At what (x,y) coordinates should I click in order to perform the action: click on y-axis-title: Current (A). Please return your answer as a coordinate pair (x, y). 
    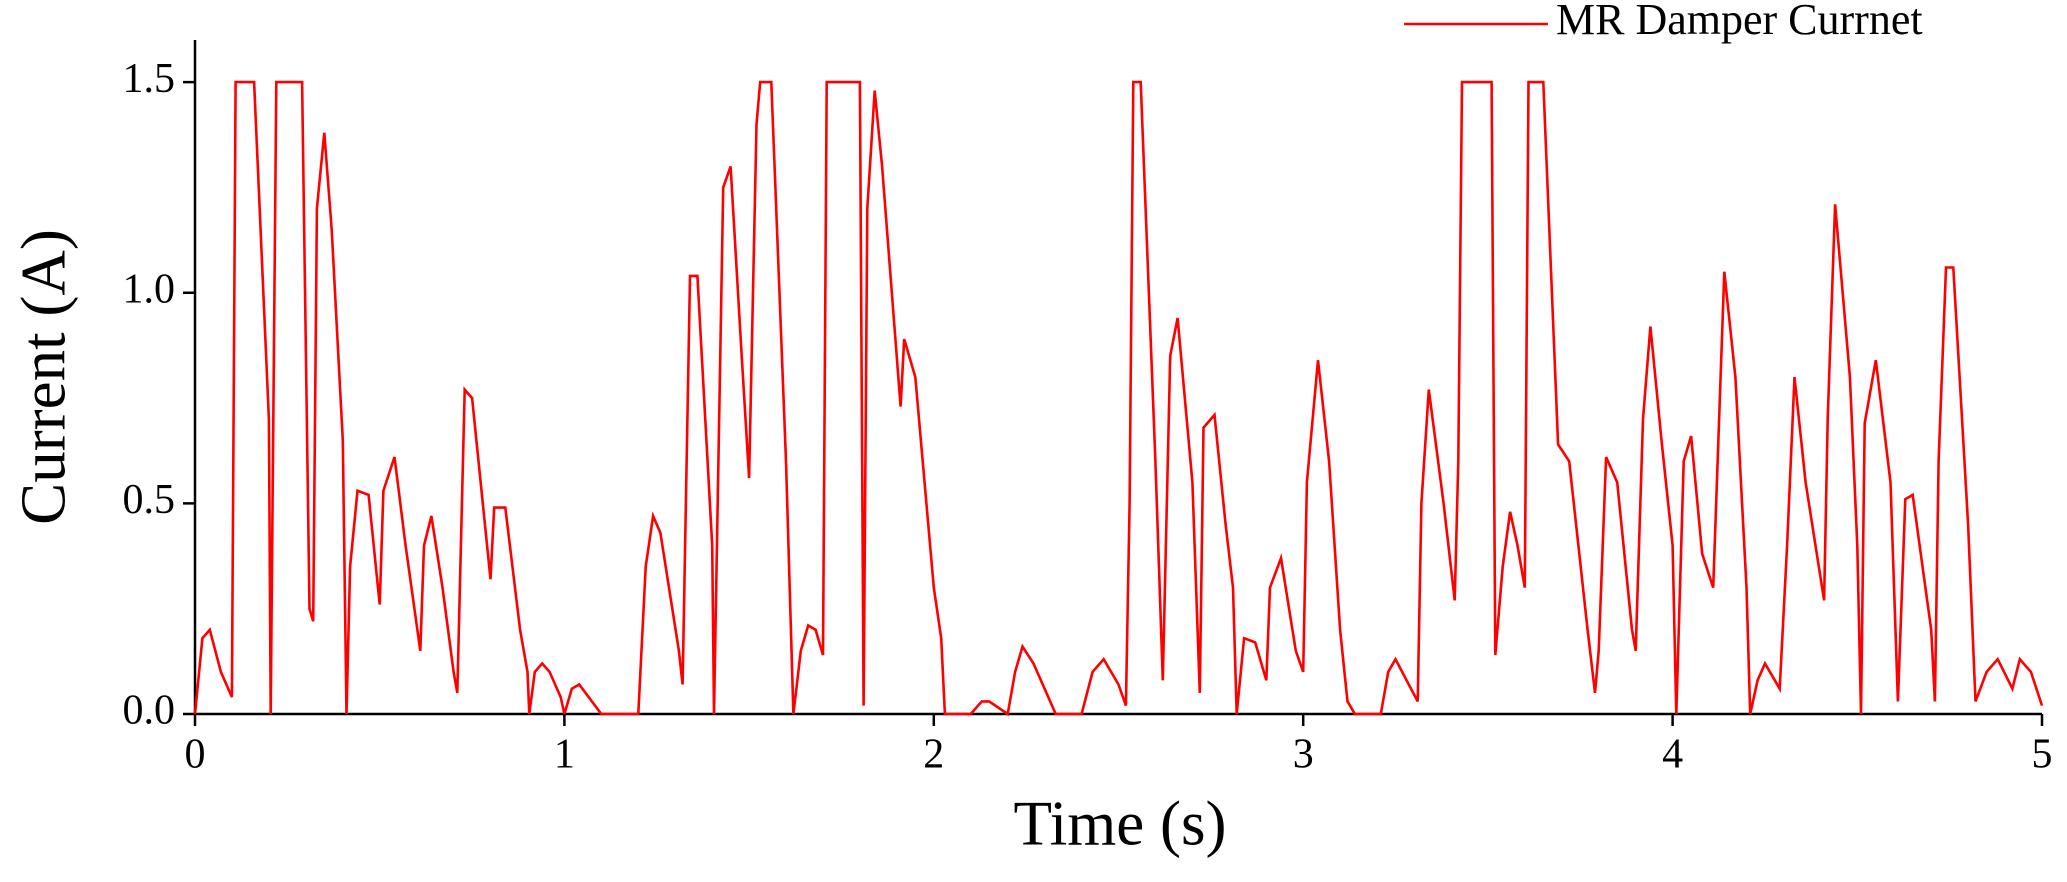
    Looking at the image, I should click on (43, 377).